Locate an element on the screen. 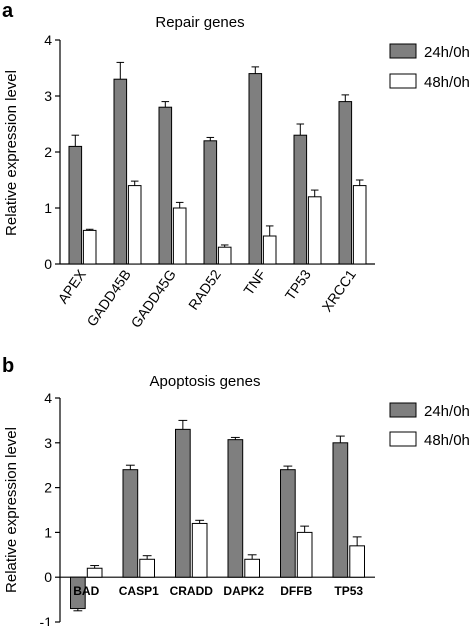 Image resolution: width=474 pixels, height=626 pixels. bar-gadd45b-48h is located at coordinates (134, 225).